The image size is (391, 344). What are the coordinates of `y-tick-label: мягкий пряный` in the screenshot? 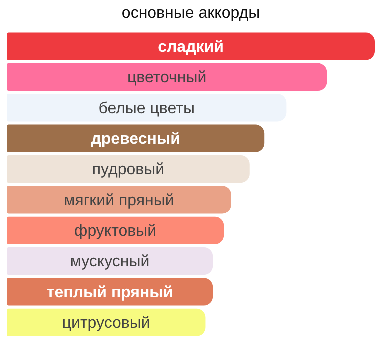 It's located at (119, 201).